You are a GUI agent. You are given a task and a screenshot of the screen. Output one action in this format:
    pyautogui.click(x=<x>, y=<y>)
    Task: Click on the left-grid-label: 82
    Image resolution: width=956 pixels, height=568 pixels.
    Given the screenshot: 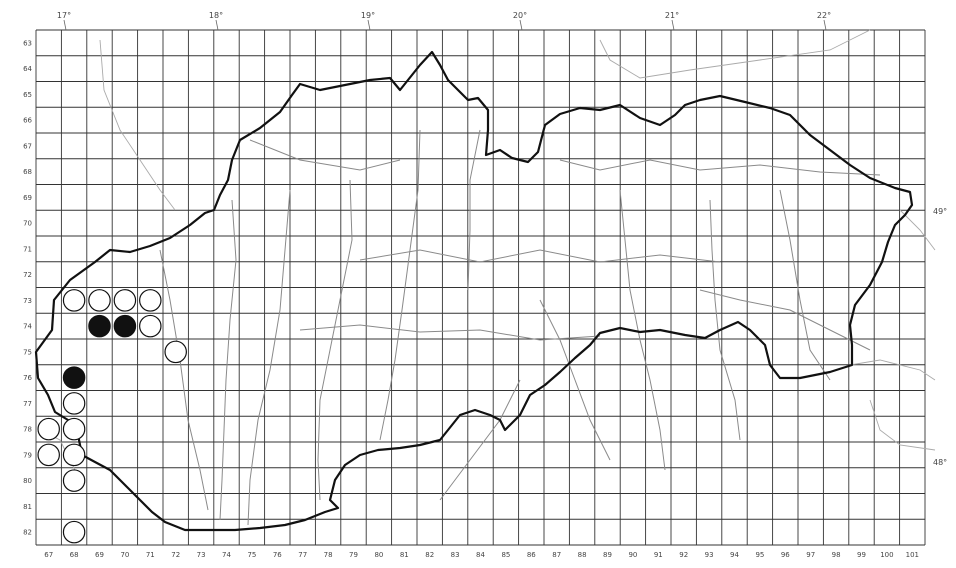 What is the action you would take?
    pyautogui.click(x=27, y=533)
    